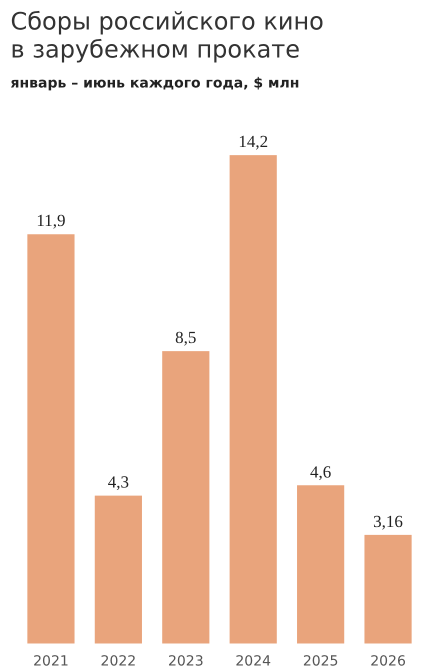  What do you see at coordinates (51, 661) in the screenshot?
I see `x-tick-label: 2021` at bounding box center [51, 661].